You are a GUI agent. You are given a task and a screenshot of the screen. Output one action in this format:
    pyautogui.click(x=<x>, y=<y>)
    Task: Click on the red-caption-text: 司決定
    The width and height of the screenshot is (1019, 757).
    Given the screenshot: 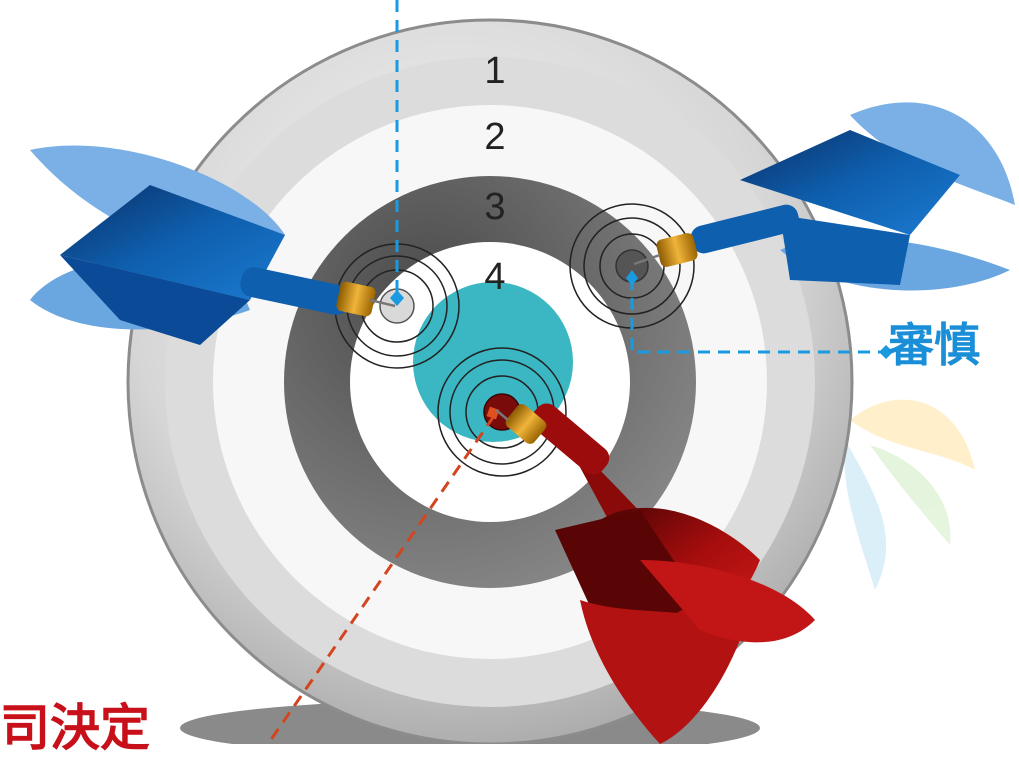 What is the action you would take?
    pyautogui.click(x=75, y=728)
    